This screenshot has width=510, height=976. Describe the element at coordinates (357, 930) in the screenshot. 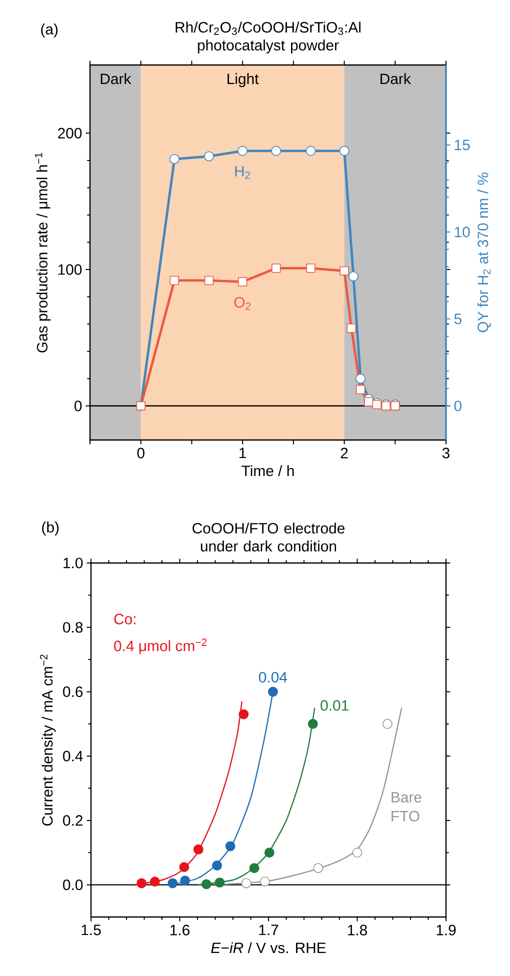

I see `x-tick-label: 1.8` at that location.